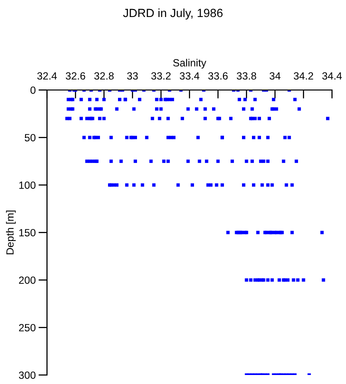 This screenshot has height=384, width=346. Describe the element at coordinates (27, 232) in the screenshot. I see `y-tick-label: 150` at that location.